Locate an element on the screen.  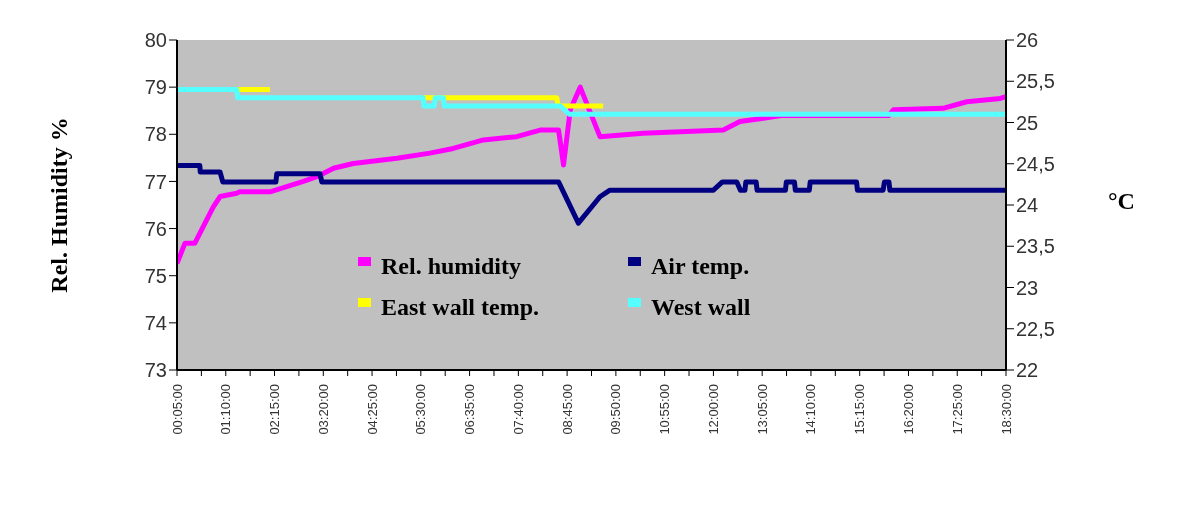
x-tick-label: 15:15:00 is located at coordinates (860, 409).